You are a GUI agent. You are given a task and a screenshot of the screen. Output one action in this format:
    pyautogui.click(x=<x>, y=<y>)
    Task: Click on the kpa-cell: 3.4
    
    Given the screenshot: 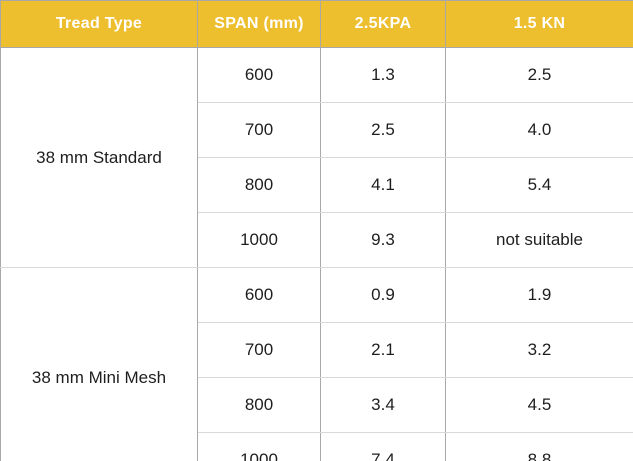 What is the action you would take?
    pyautogui.click(x=383, y=405)
    